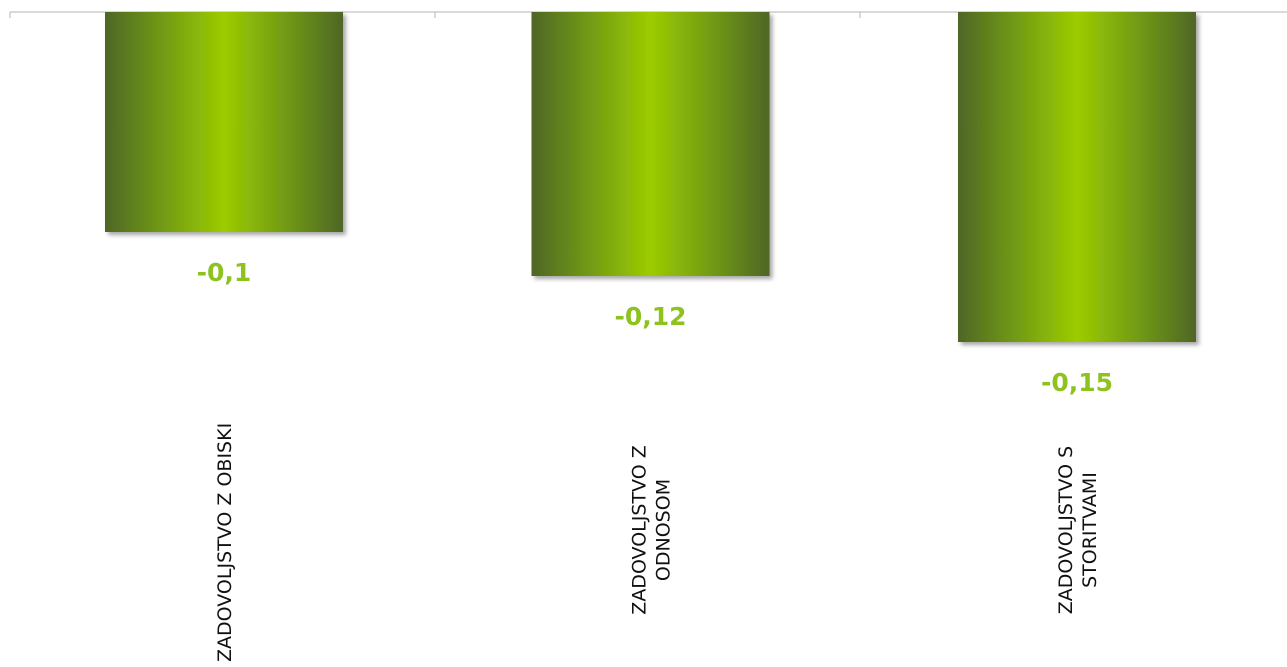 The image size is (1287, 667). I want to click on category-label: ZADOVOLJSTVO Z ODNOSOM, so click(652, 529).